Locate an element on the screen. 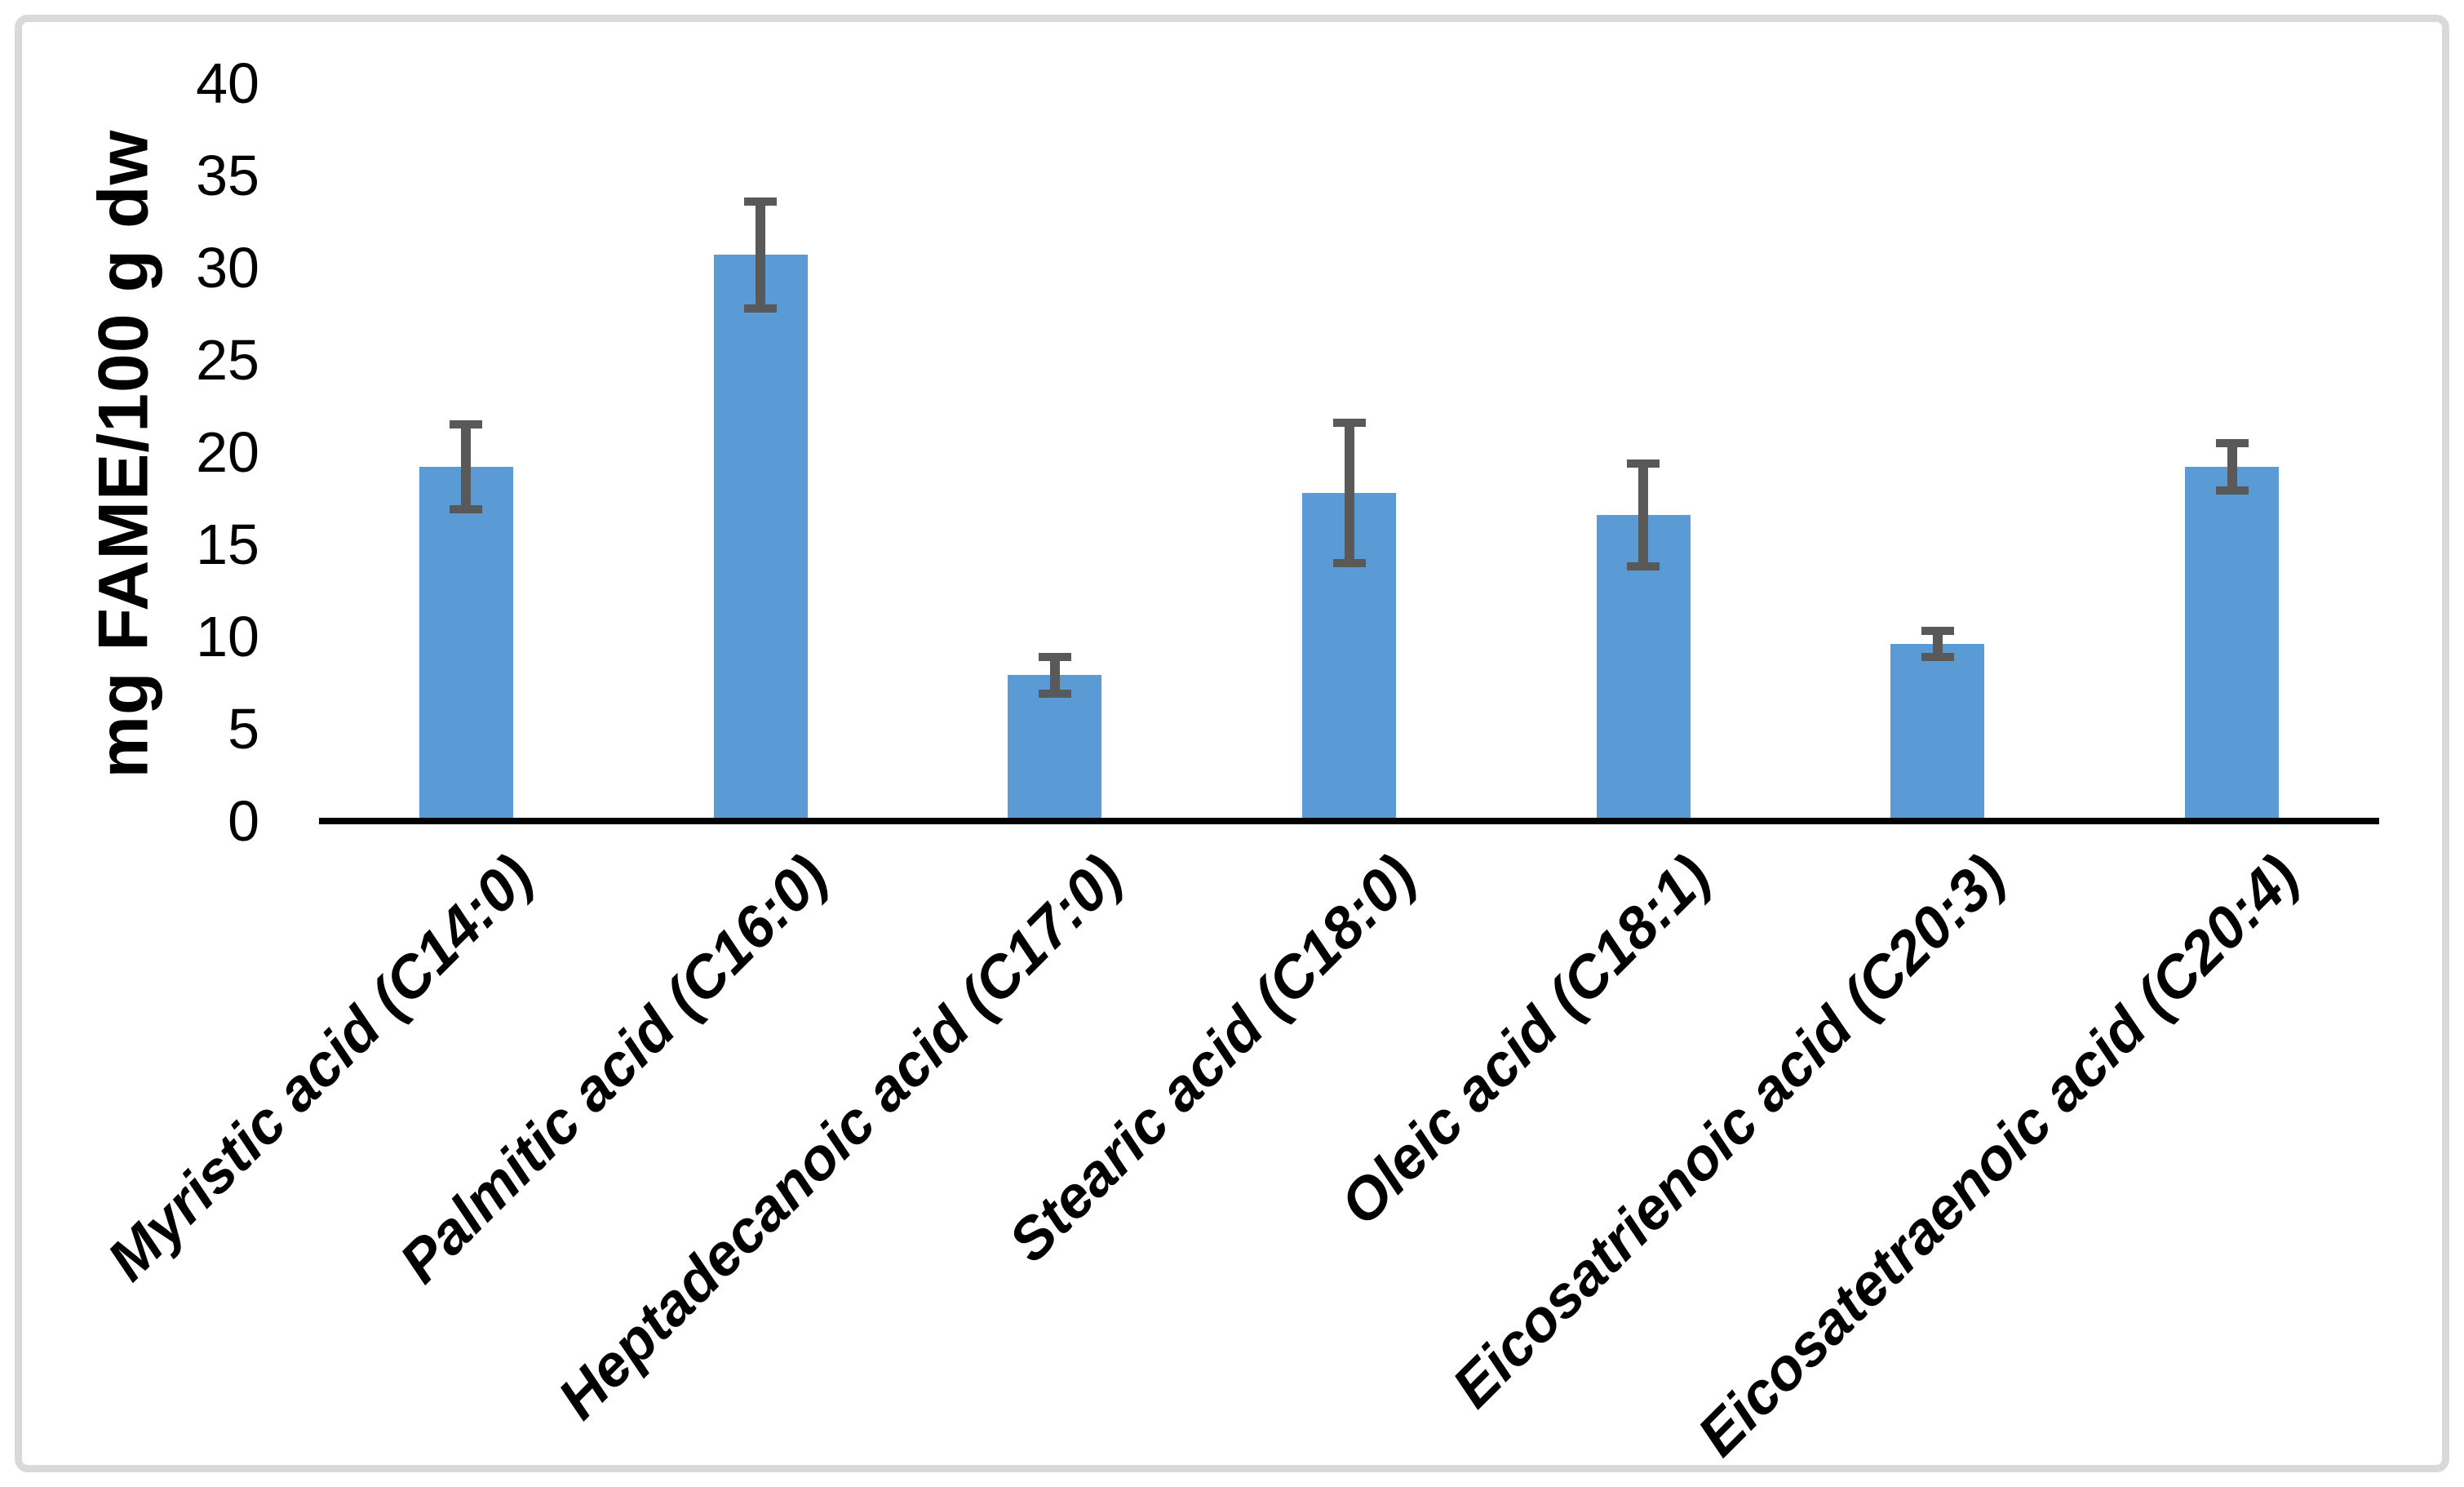 This screenshot has height=1487, width=2464. y-tick-label-20: 20 is located at coordinates (227, 452).